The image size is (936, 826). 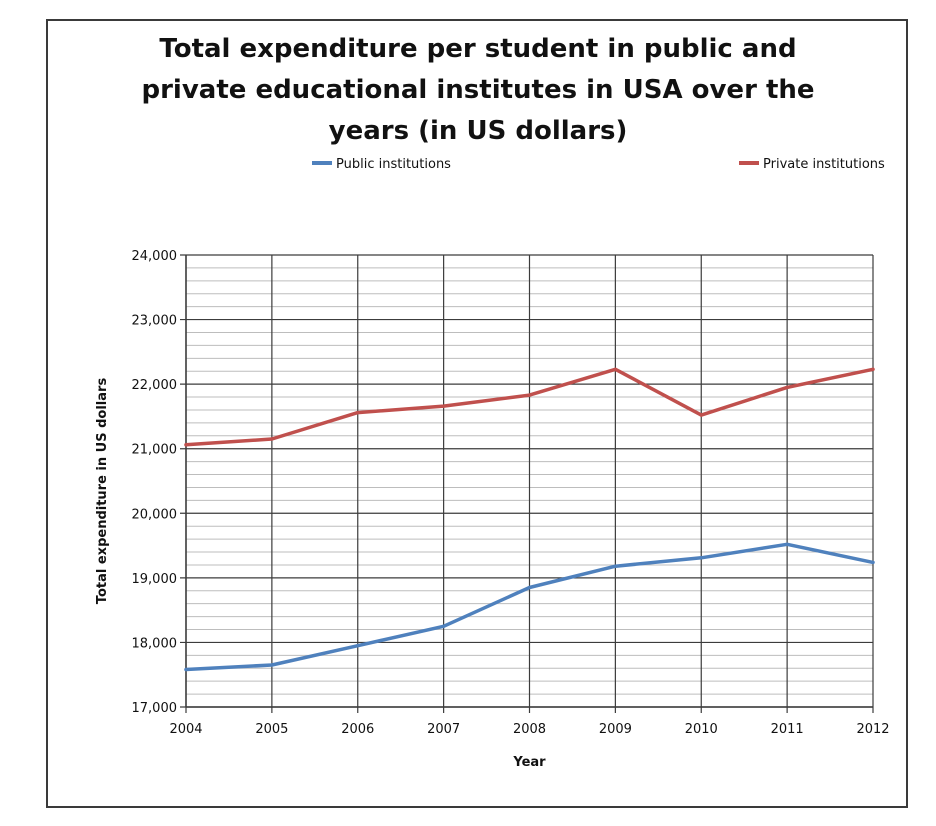 I want to click on chart-title-line-3: years (in US dollars), so click(x=478, y=131).